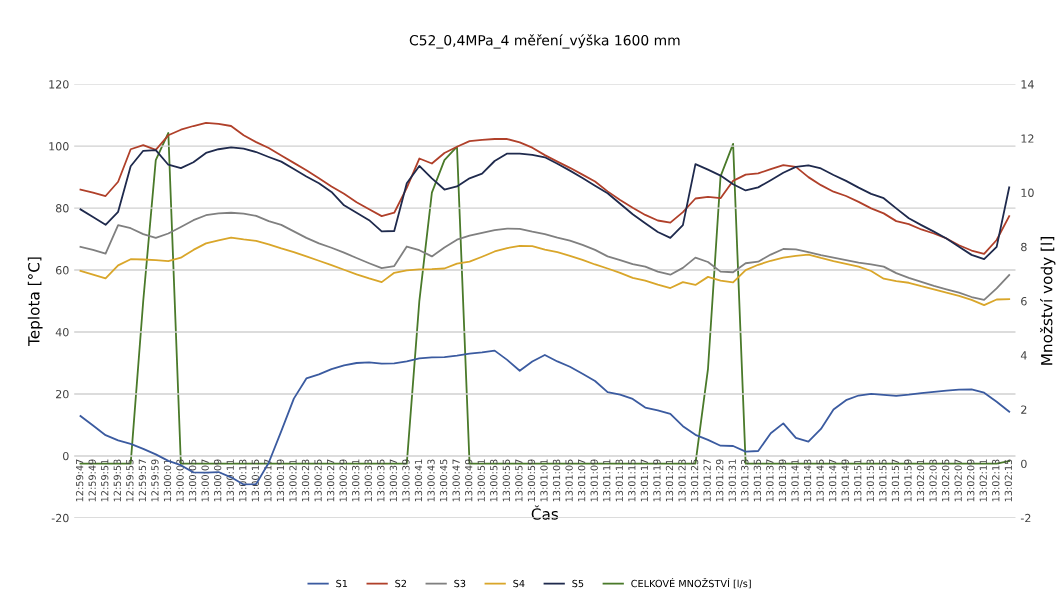  What do you see at coordinates (62, 394) in the screenshot?
I see `y-tick-label: 20` at bounding box center [62, 394].